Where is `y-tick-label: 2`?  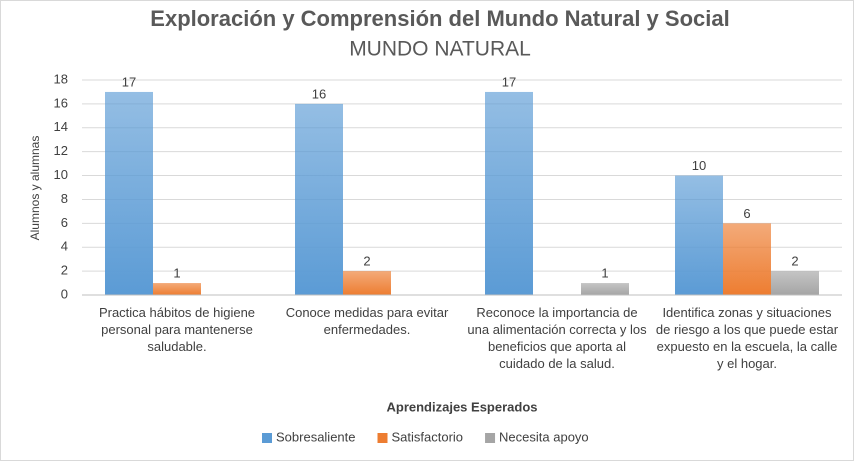 y-tick-label: 2 is located at coordinates (64, 270).